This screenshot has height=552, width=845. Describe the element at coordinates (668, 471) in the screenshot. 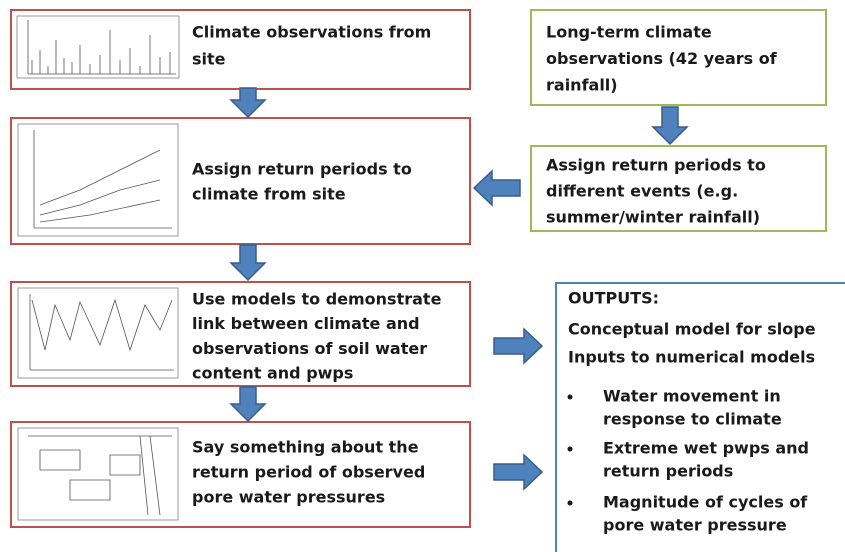

I see `bullet-text: return periods` at that location.